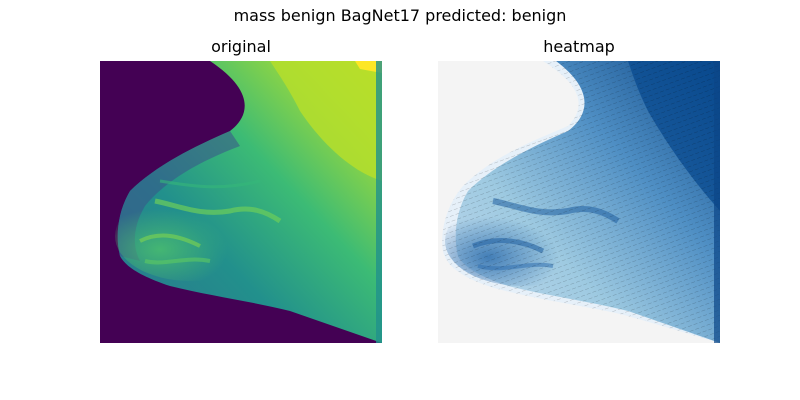 This screenshot has width=800, height=400. I want to click on original-panel-title: original, so click(241, 46).